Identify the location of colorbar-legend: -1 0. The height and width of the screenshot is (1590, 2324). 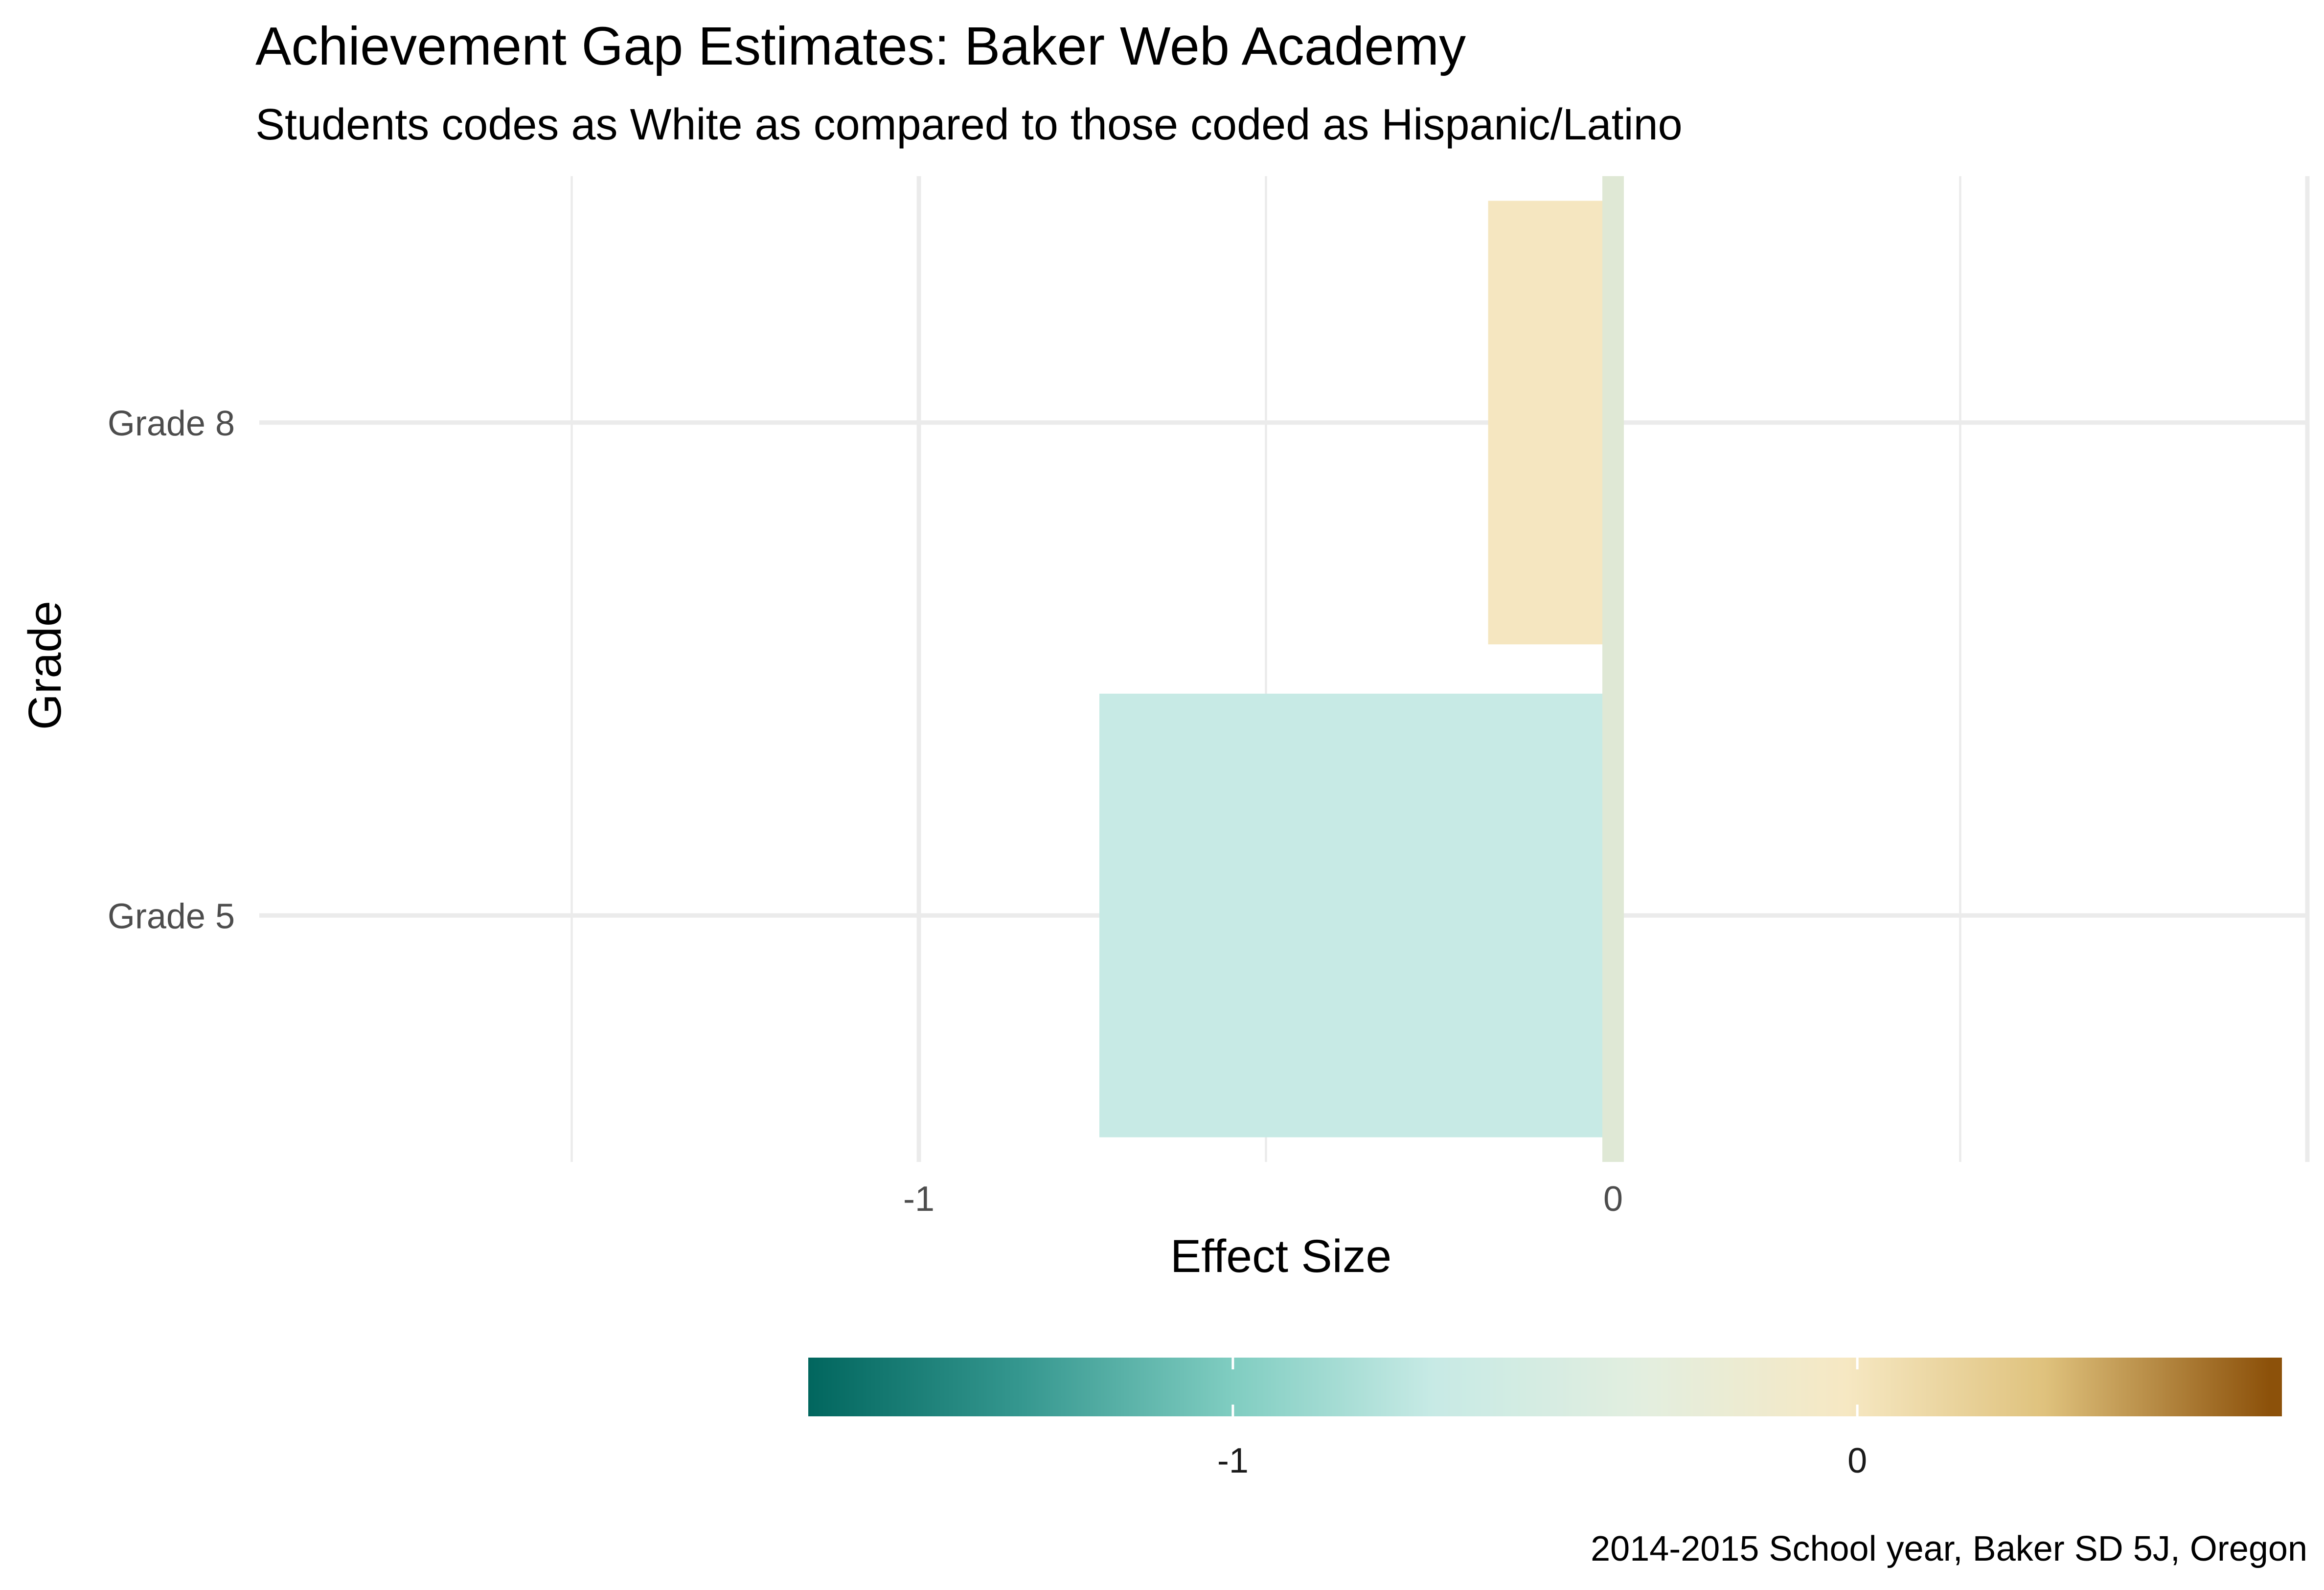
(1545, 1419).